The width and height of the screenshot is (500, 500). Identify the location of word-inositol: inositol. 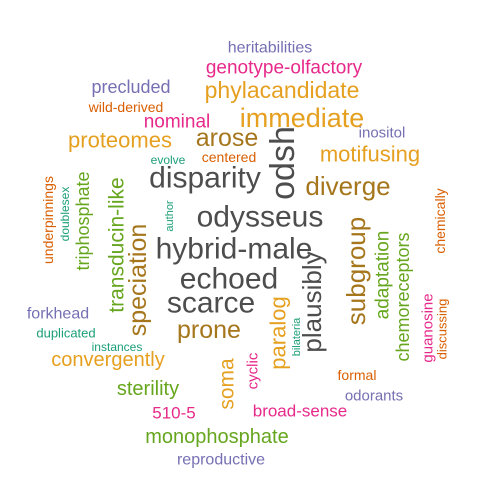
(382, 133).